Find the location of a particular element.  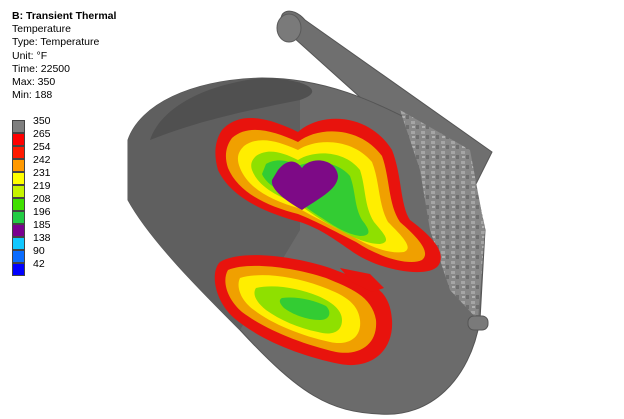

legend-value: 42 is located at coordinates (39, 264).